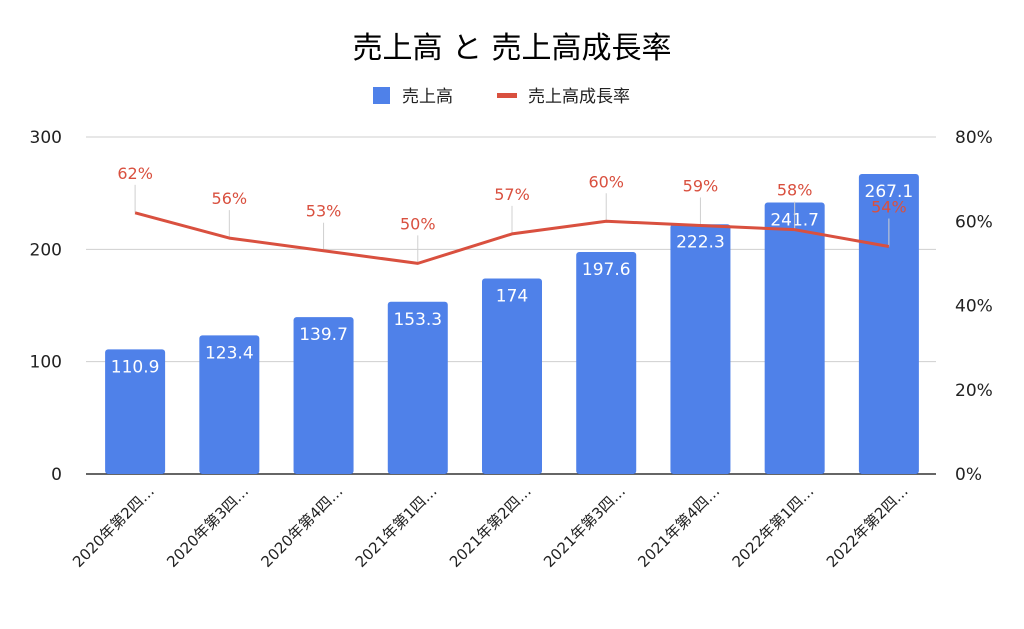  I want to click on rate-leaders, so click(512, 224).